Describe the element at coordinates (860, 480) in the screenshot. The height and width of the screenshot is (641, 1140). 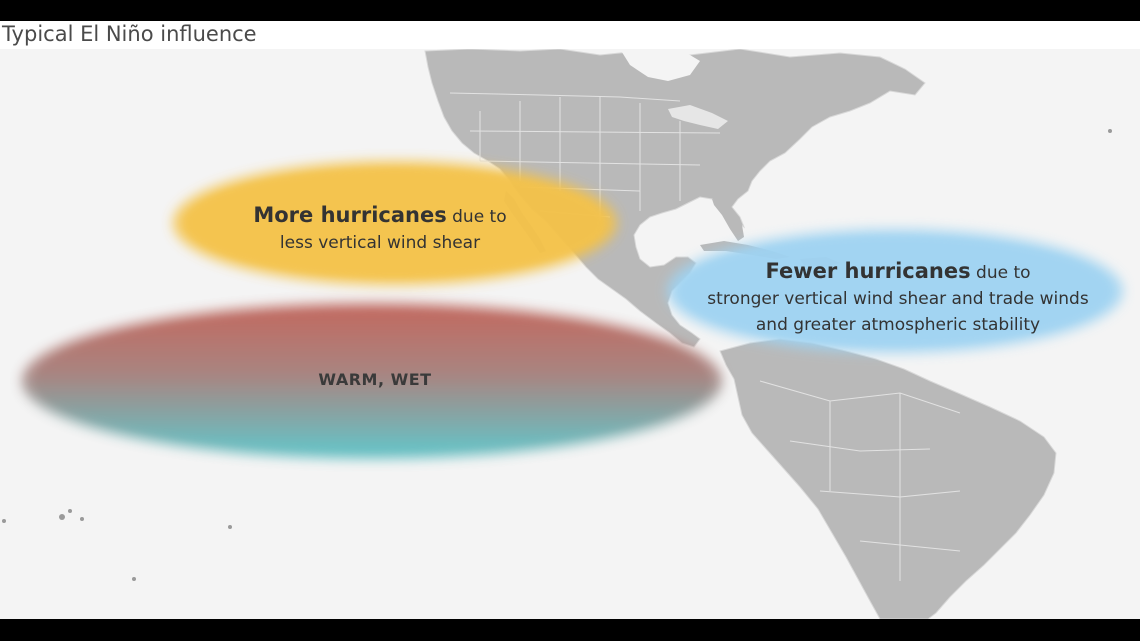
I see `south-america-borders` at that location.